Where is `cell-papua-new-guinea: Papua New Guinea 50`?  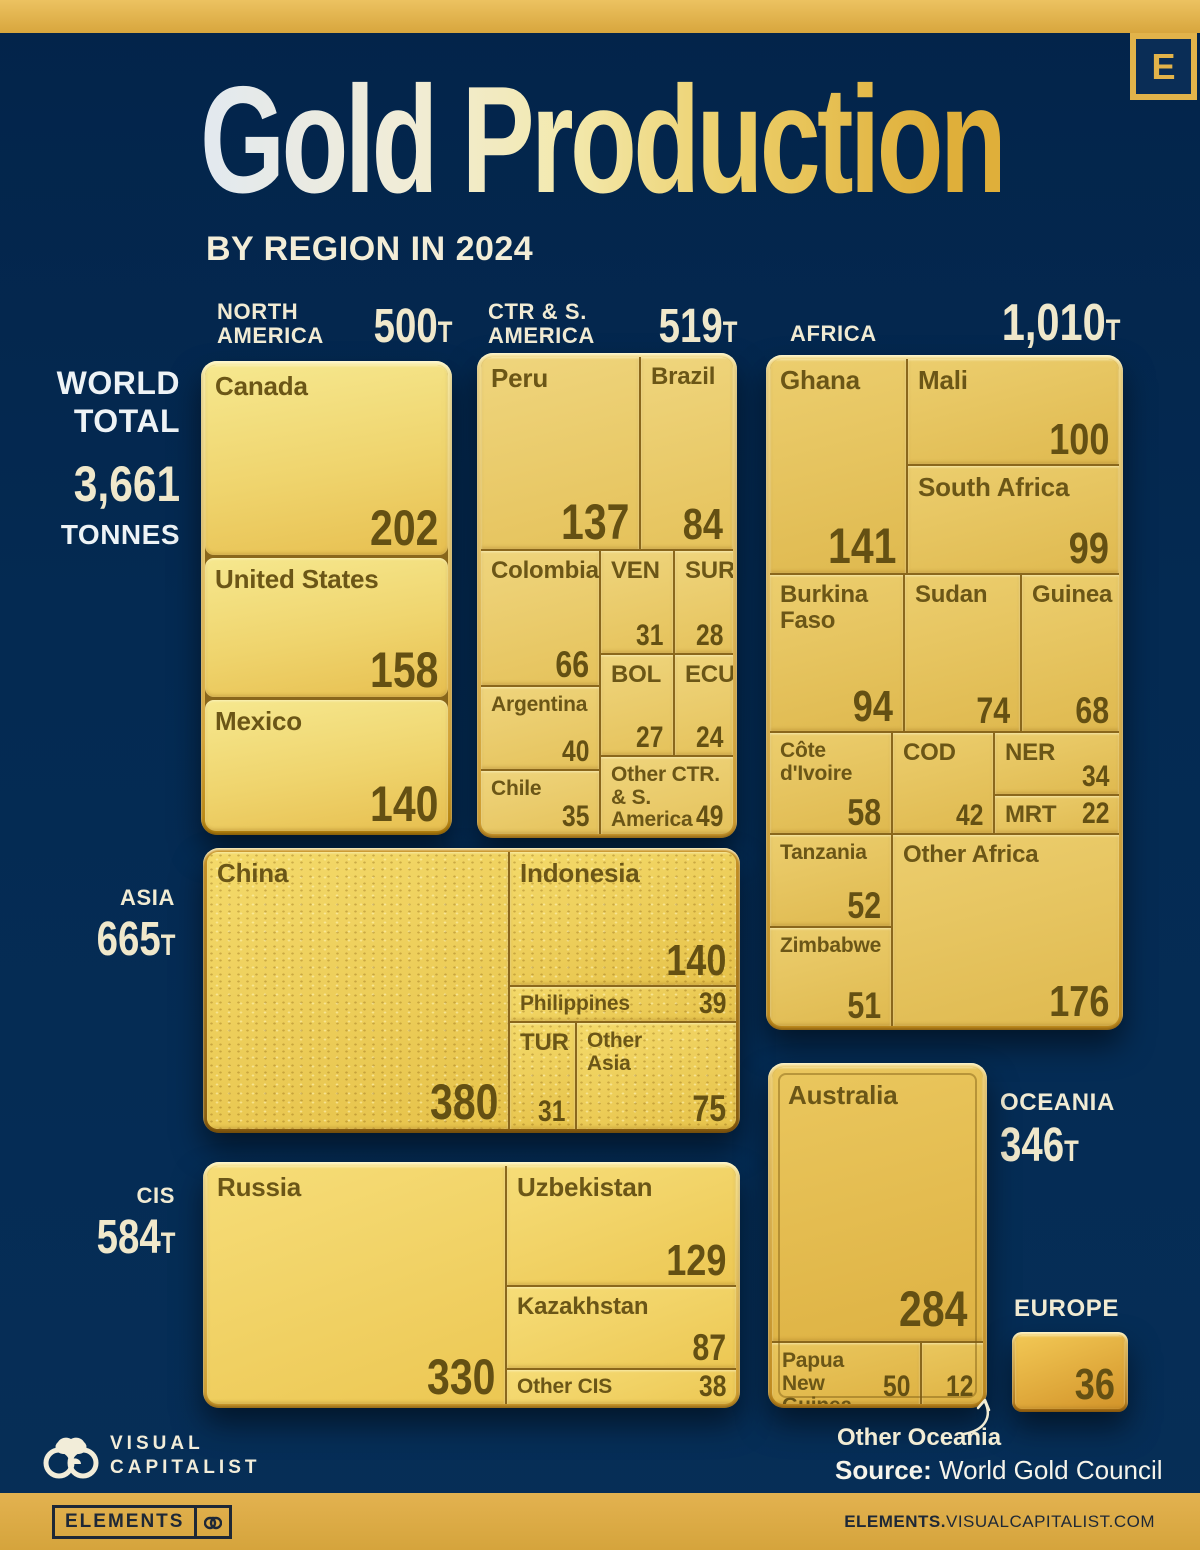 cell-papua-new-guinea: Papua New Guinea 50 is located at coordinates (846, 1373).